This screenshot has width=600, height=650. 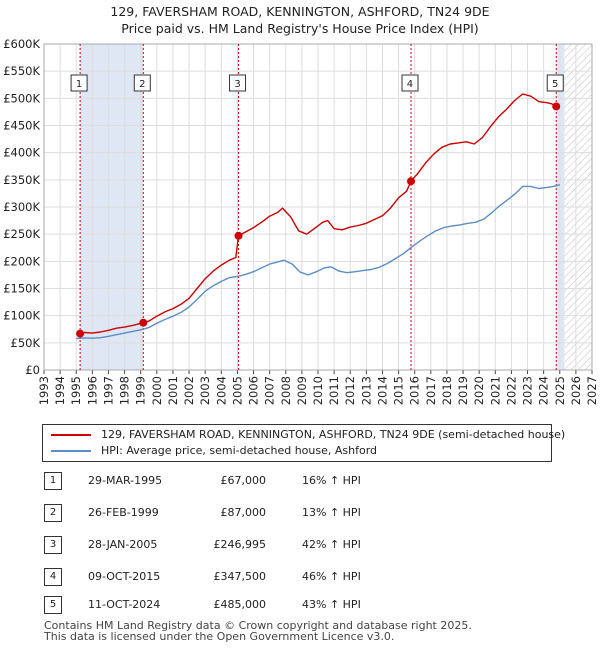 I want to click on x-tick-label: 2018, so click(x=447, y=390).